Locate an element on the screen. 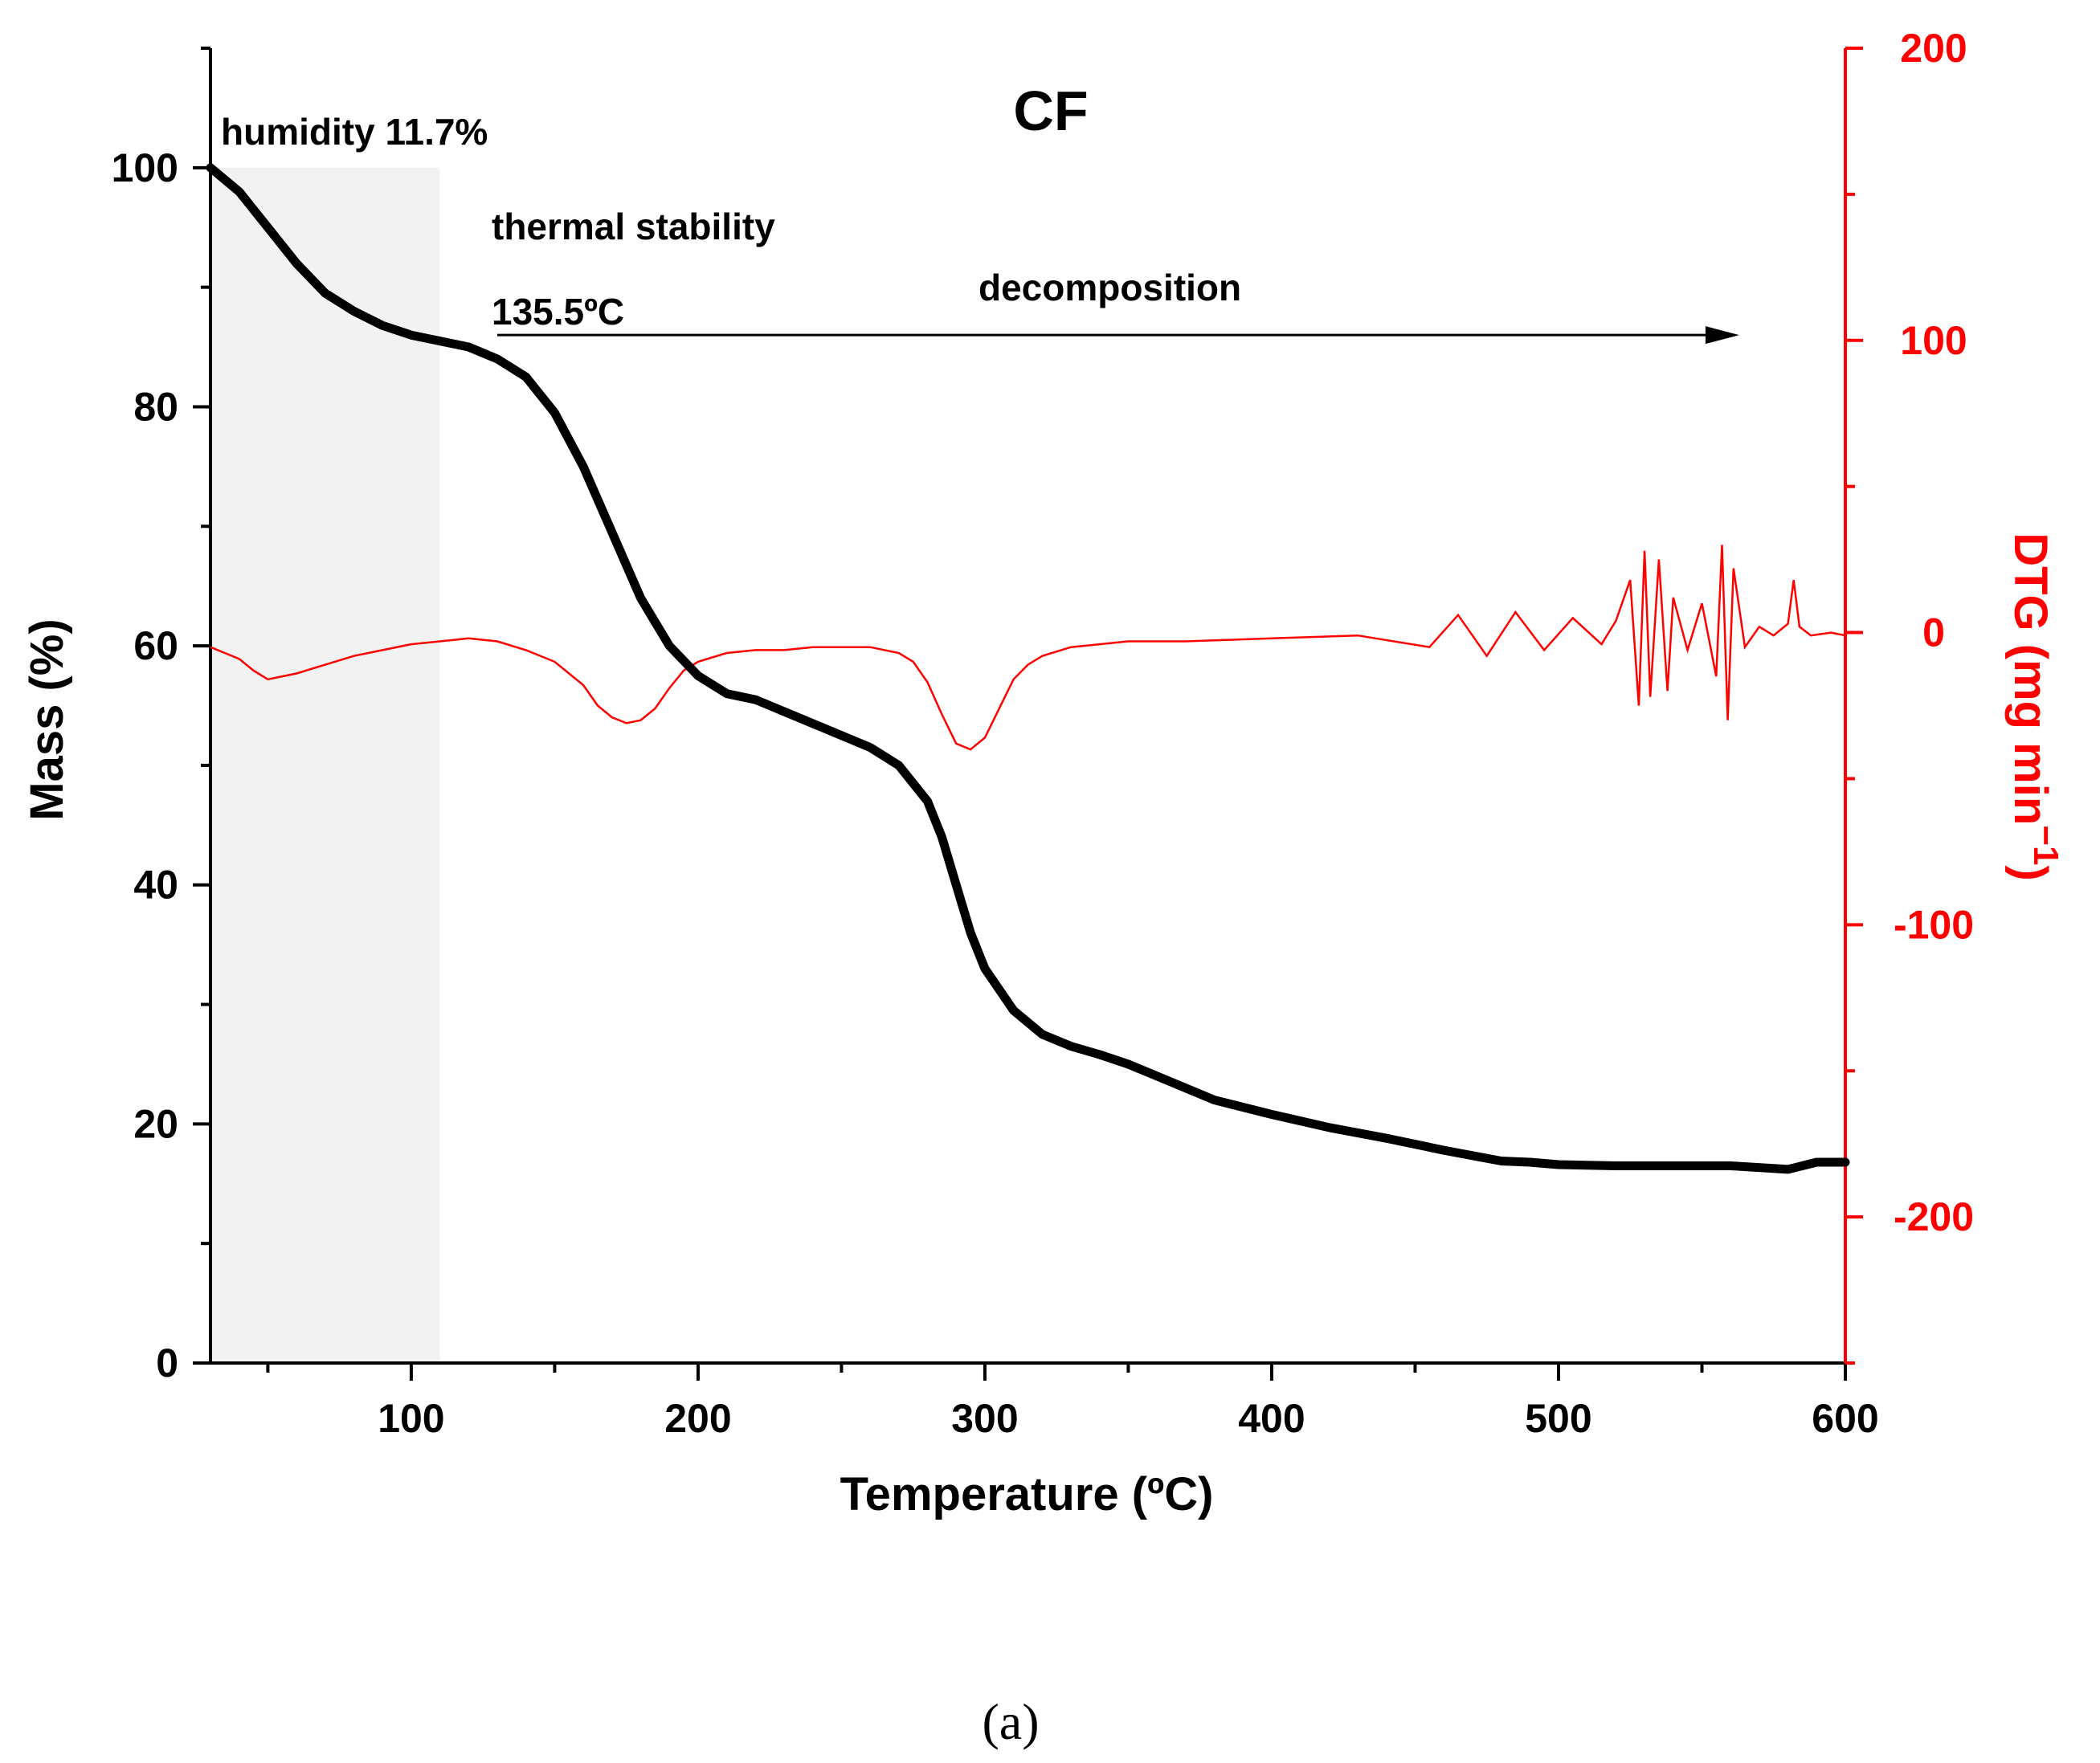  x-tick-label: 600 is located at coordinates (1845, 1418).